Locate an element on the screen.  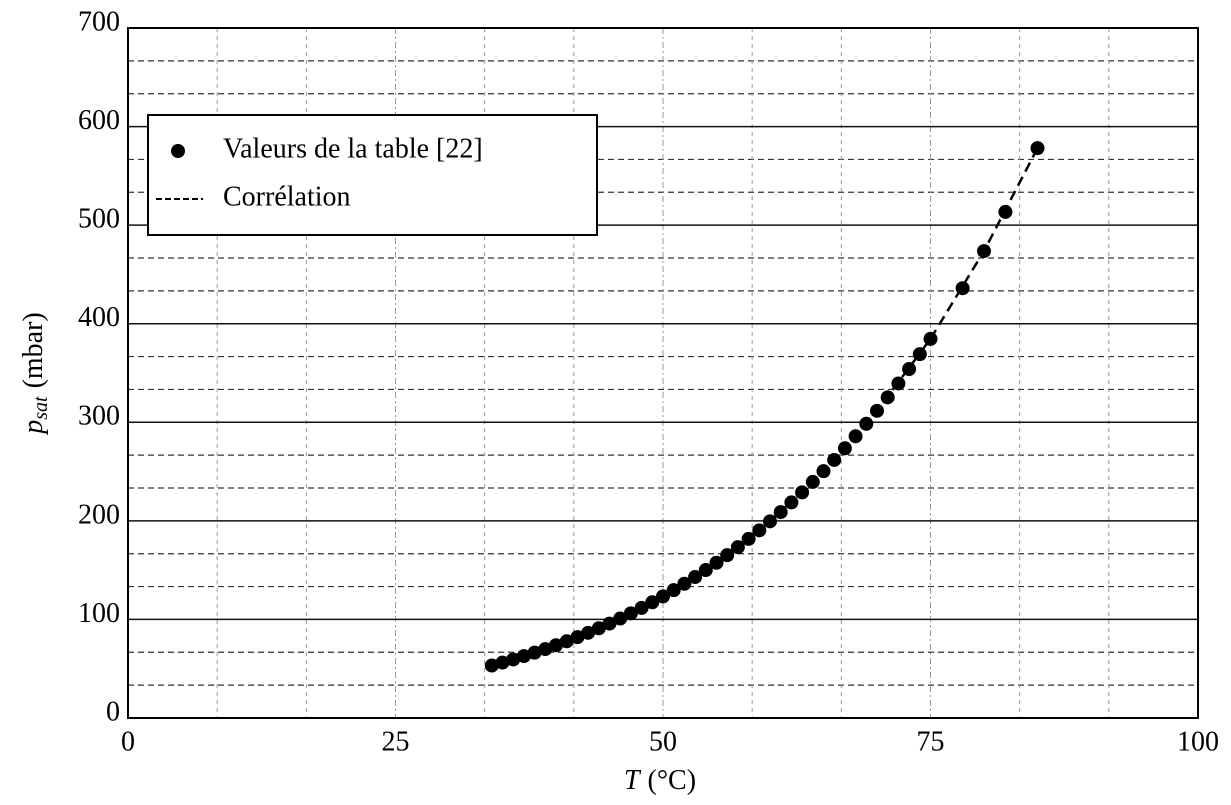
y-tick-label: 400 is located at coordinates (99, 317).